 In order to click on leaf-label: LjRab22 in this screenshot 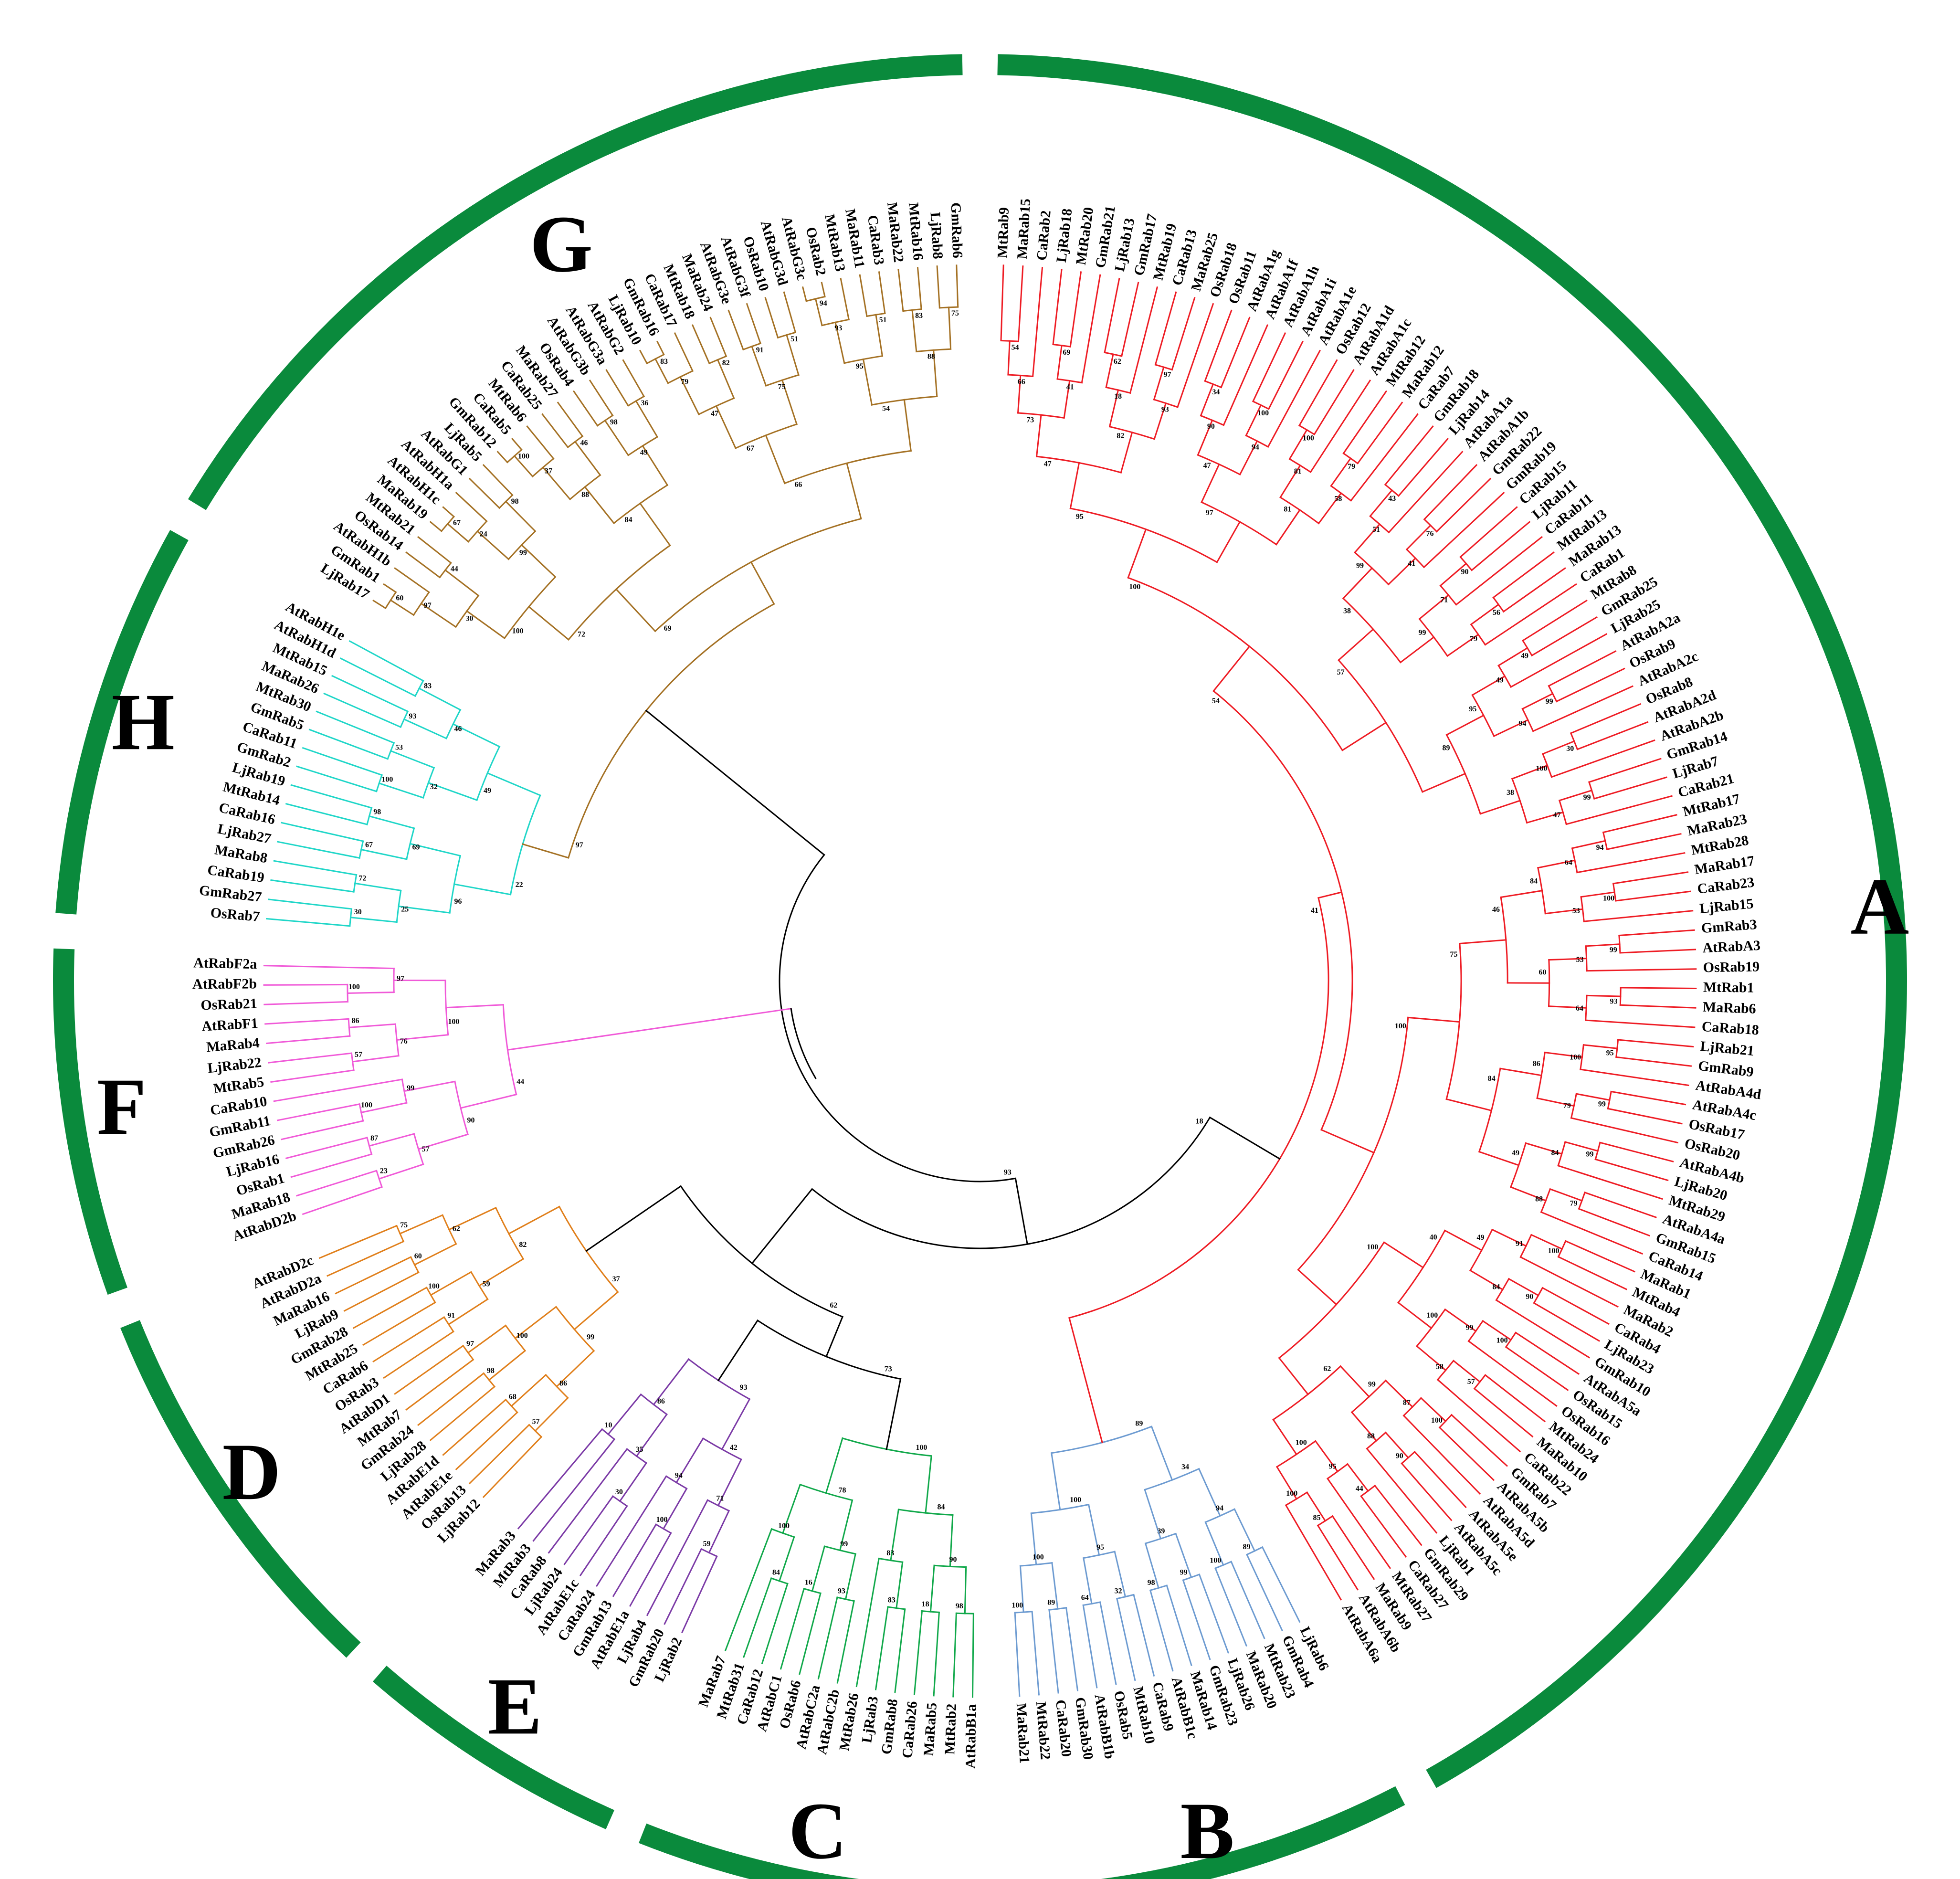, I will do `click(234, 1066)`.